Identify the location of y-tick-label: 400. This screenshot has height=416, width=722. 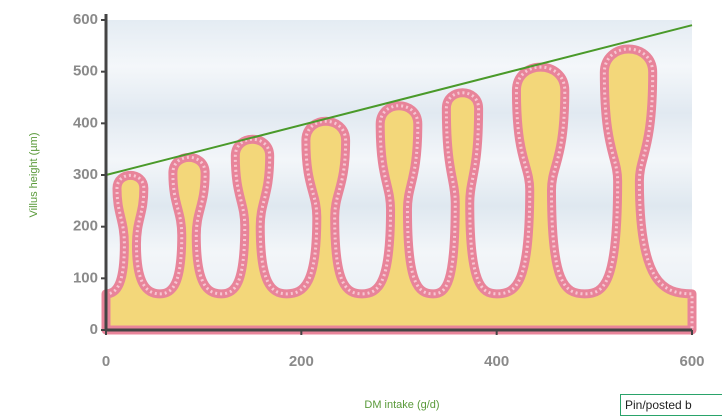
(85, 122).